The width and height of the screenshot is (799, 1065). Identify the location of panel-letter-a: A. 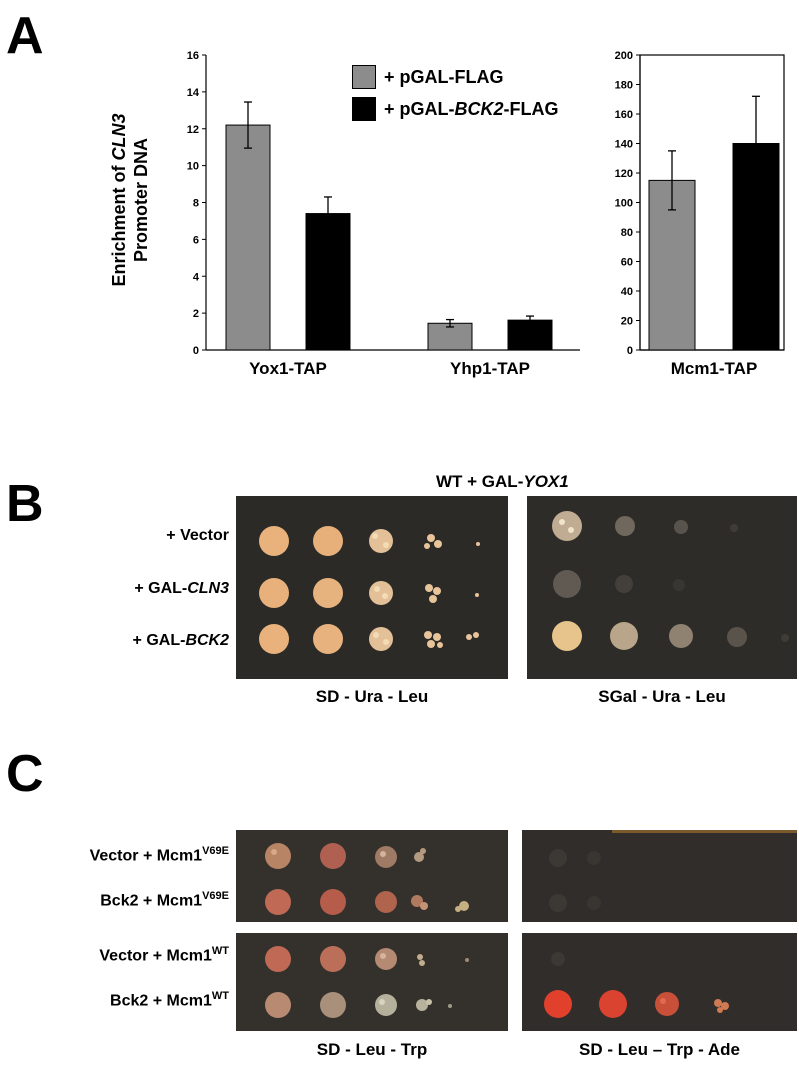
(25, 36).